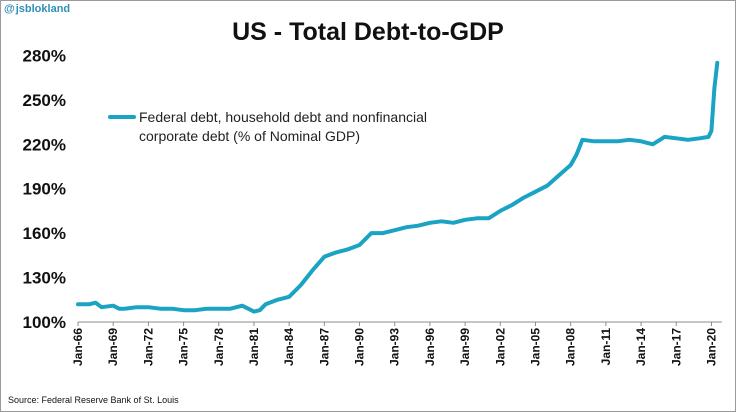 The height and width of the screenshot is (412, 736). I want to click on y-tick-label: 160%, so click(44, 233).